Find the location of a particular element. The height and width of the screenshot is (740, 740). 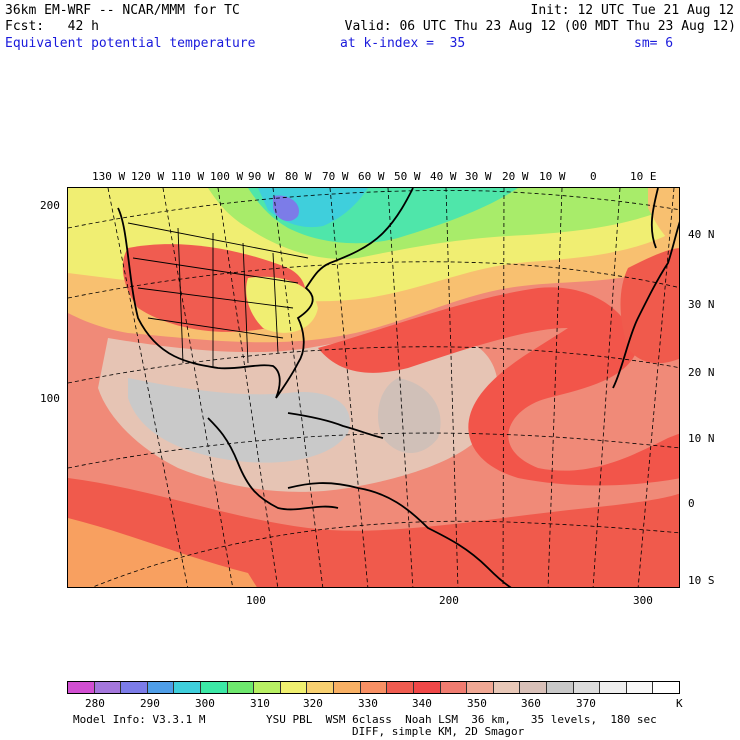

political-boundaries is located at coordinates (218, 295).